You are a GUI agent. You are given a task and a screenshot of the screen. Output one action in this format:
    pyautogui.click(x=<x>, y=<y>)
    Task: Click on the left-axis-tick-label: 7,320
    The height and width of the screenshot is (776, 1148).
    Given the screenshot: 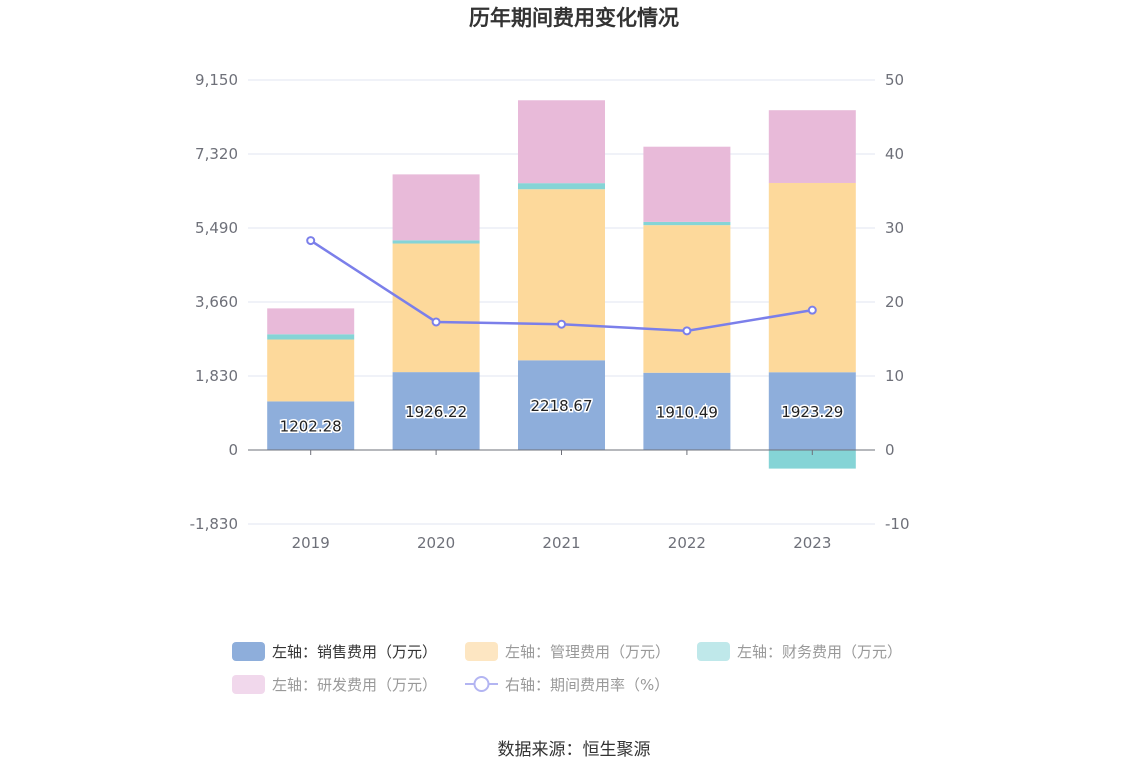 What is the action you would take?
    pyautogui.click(x=216, y=154)
    